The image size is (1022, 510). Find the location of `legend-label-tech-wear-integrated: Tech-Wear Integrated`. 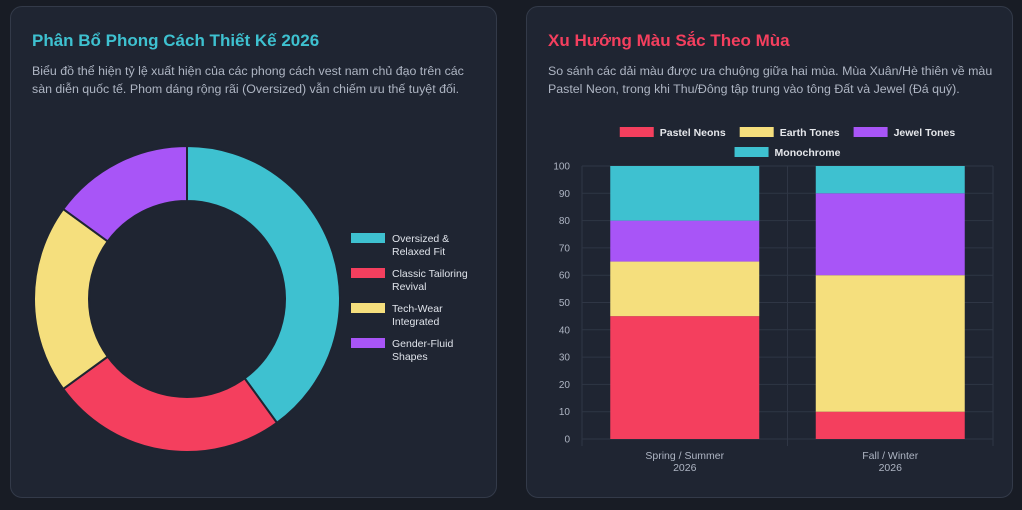

legend-label-tech-wear-integrated: Tech-Wear Integrated is located at coordinates (417, 315).